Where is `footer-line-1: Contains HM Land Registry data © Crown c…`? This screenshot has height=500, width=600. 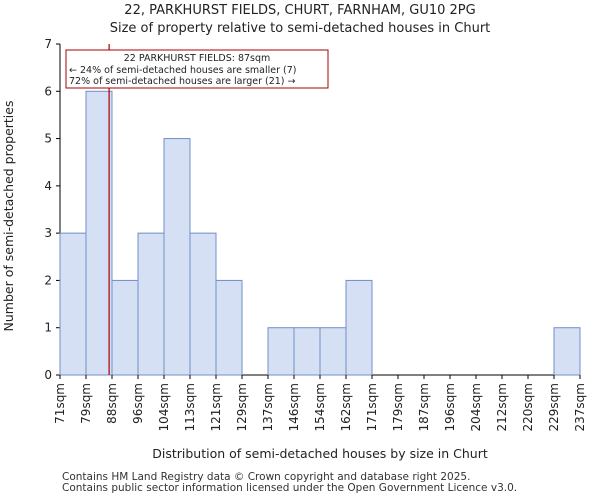
footer-line-1: Contains HM Land Registry data © Crown c… is located at coordinates (266, 477).